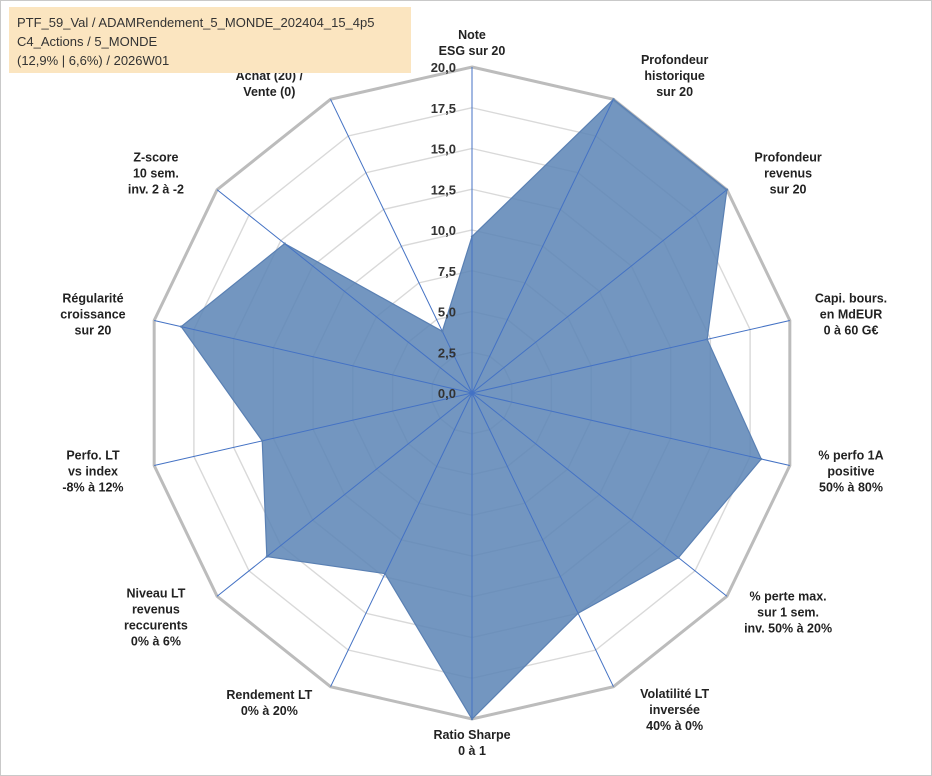 The height and width of the screenshot is (776, 932). Describe the element at coordinates (155, 158) in the screenshot. I see `axis-label-line: Z-score` at that location.